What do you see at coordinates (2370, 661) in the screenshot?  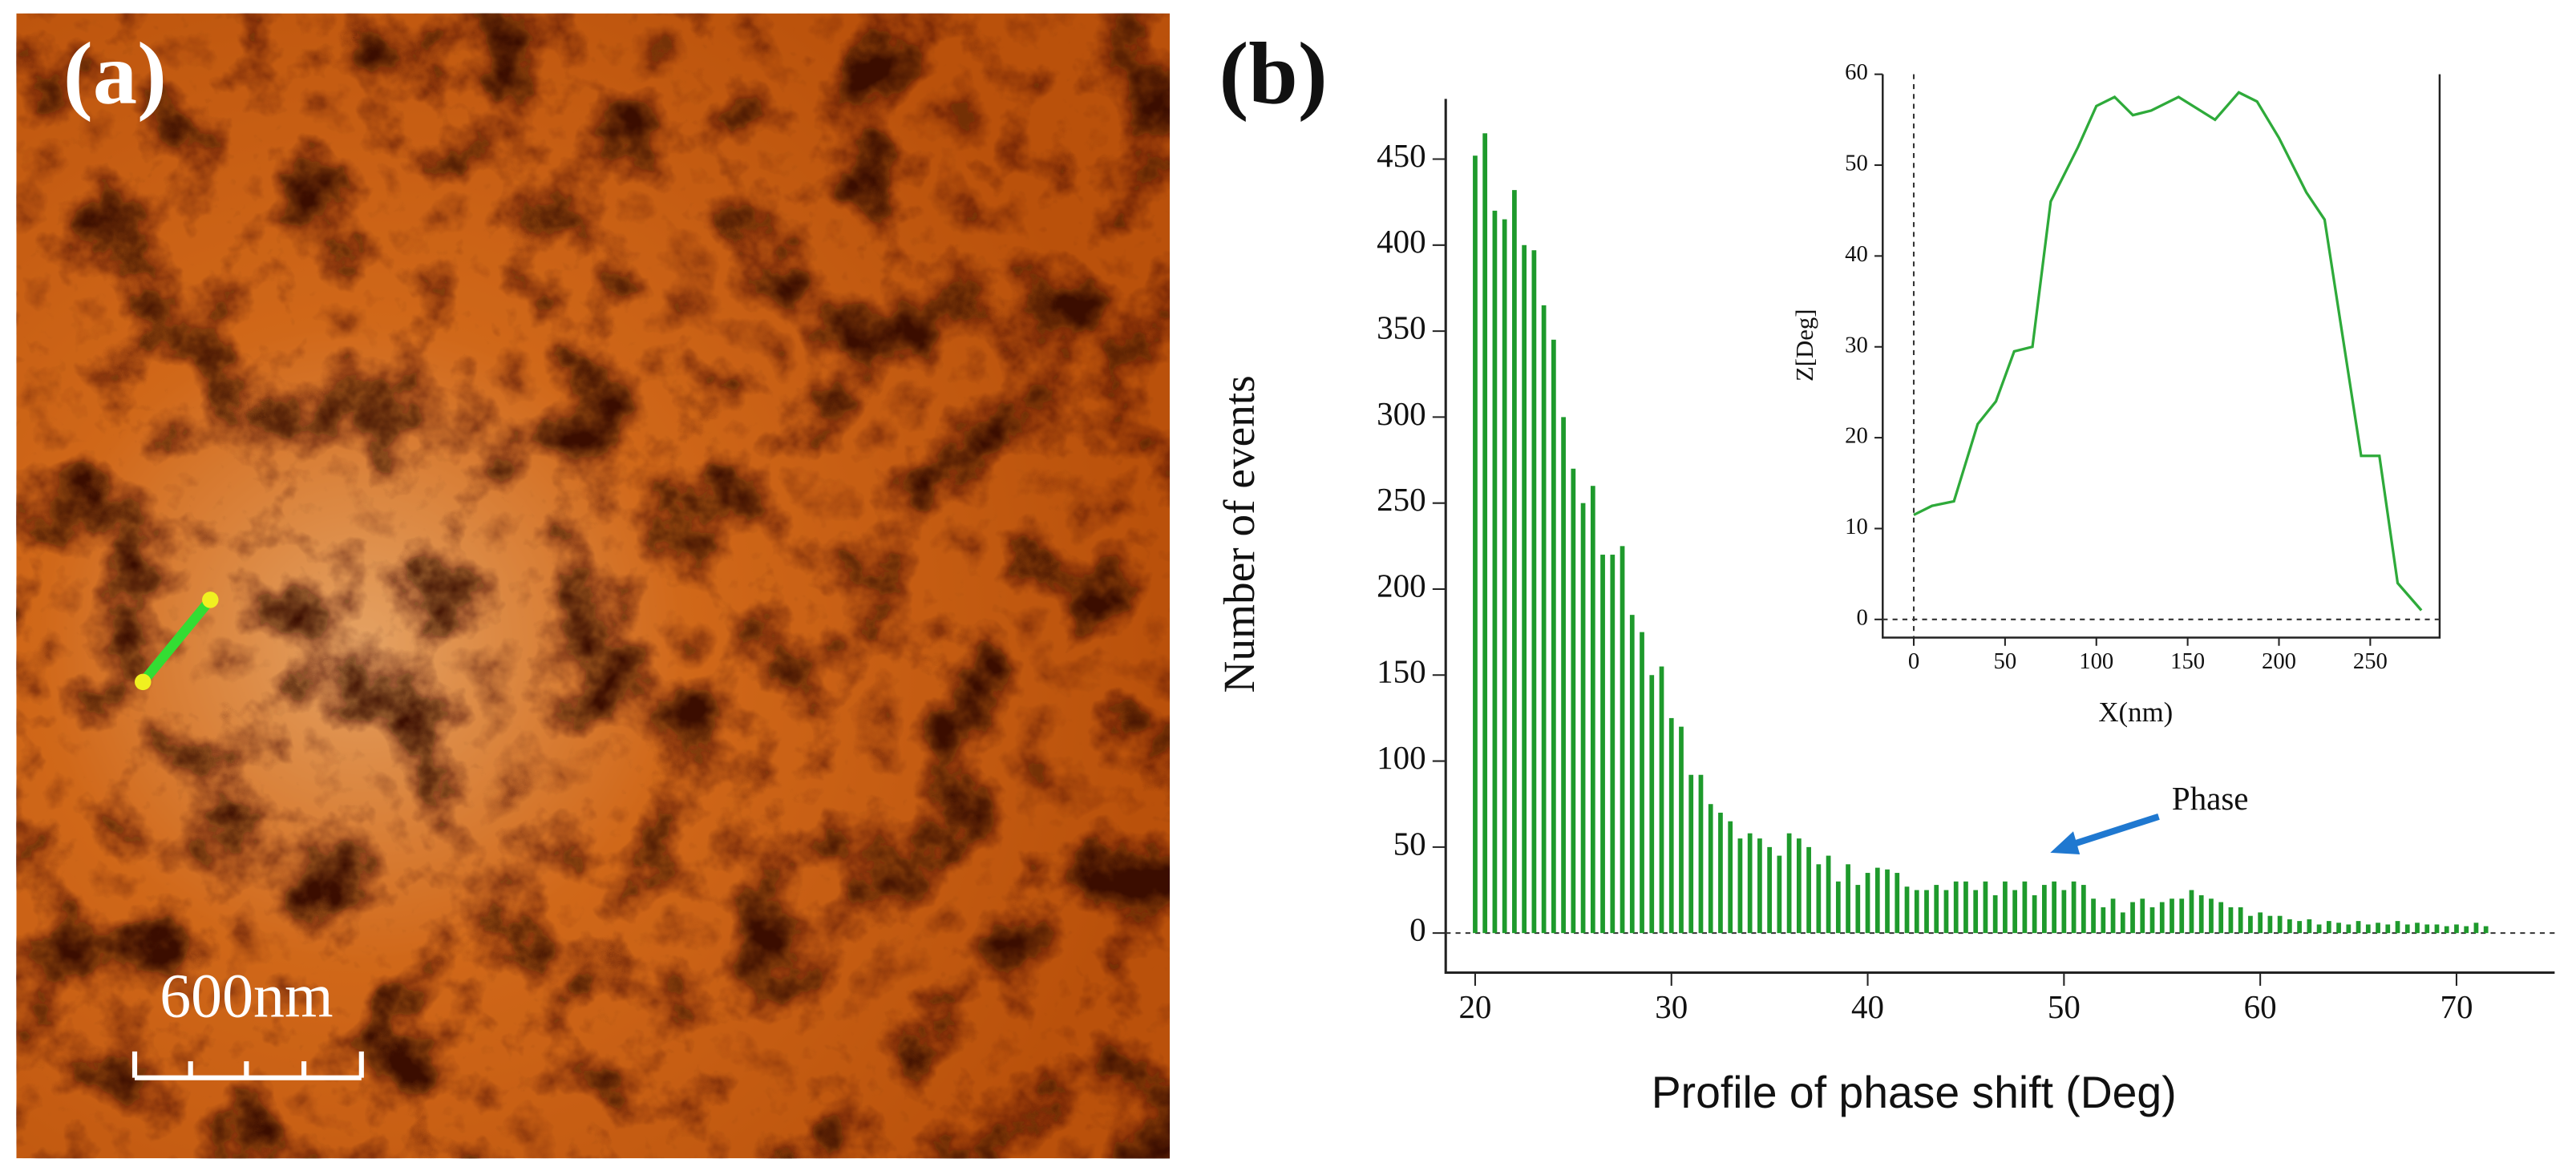 I see `x-tick-label: 250` at bounding box center [2370, 661].